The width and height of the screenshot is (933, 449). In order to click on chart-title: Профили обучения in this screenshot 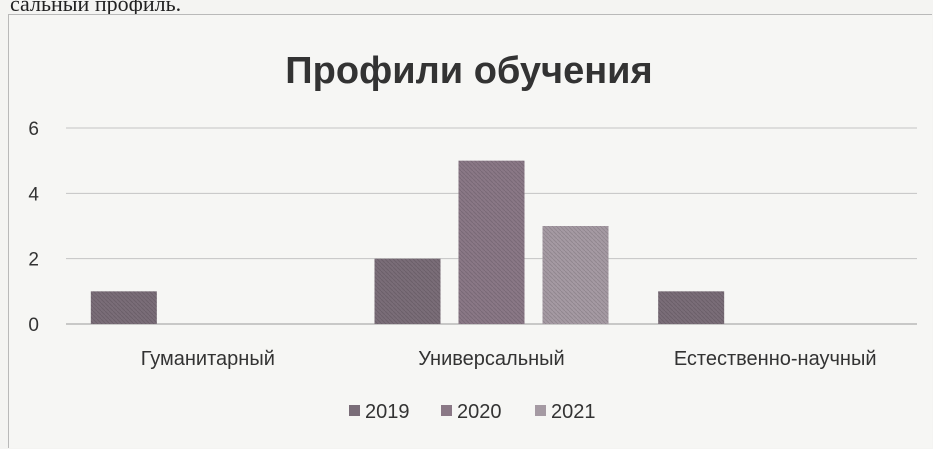, I will do `click(468, 71)`.